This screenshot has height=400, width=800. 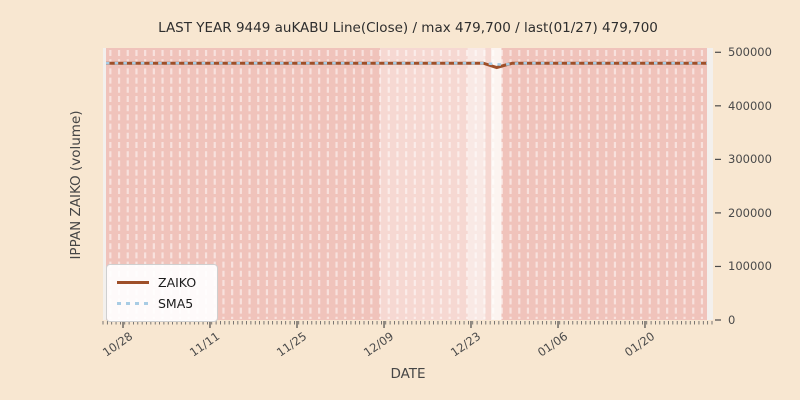 I want to click on legend: ZAIKO SMA5, so click(x=162, y=293).